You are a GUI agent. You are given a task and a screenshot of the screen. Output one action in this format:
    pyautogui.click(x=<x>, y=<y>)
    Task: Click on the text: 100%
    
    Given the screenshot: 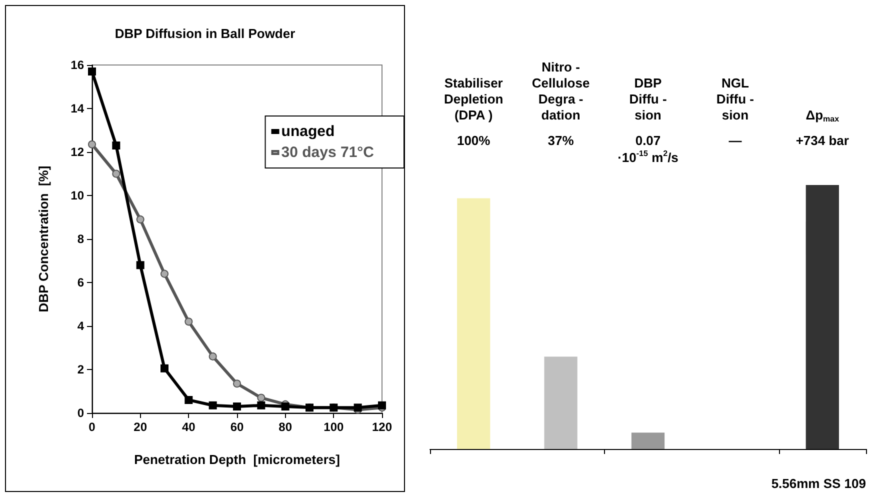 What is the action you would take?
    pyautogui.click(x=473, y=140)
    